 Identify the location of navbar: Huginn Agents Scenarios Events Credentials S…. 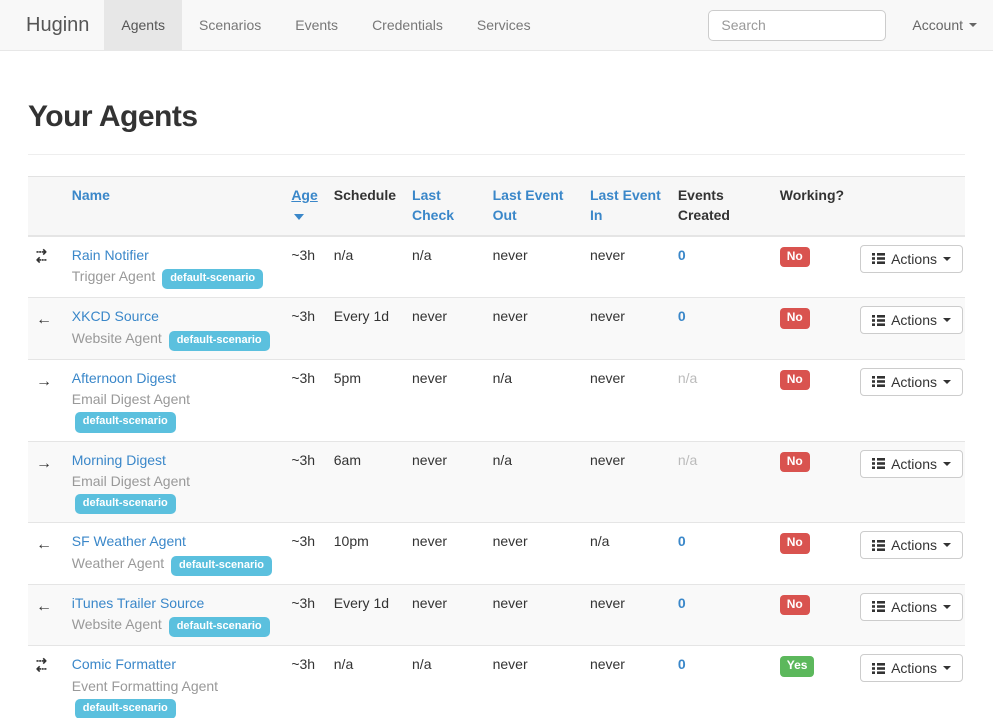
(496, 25).